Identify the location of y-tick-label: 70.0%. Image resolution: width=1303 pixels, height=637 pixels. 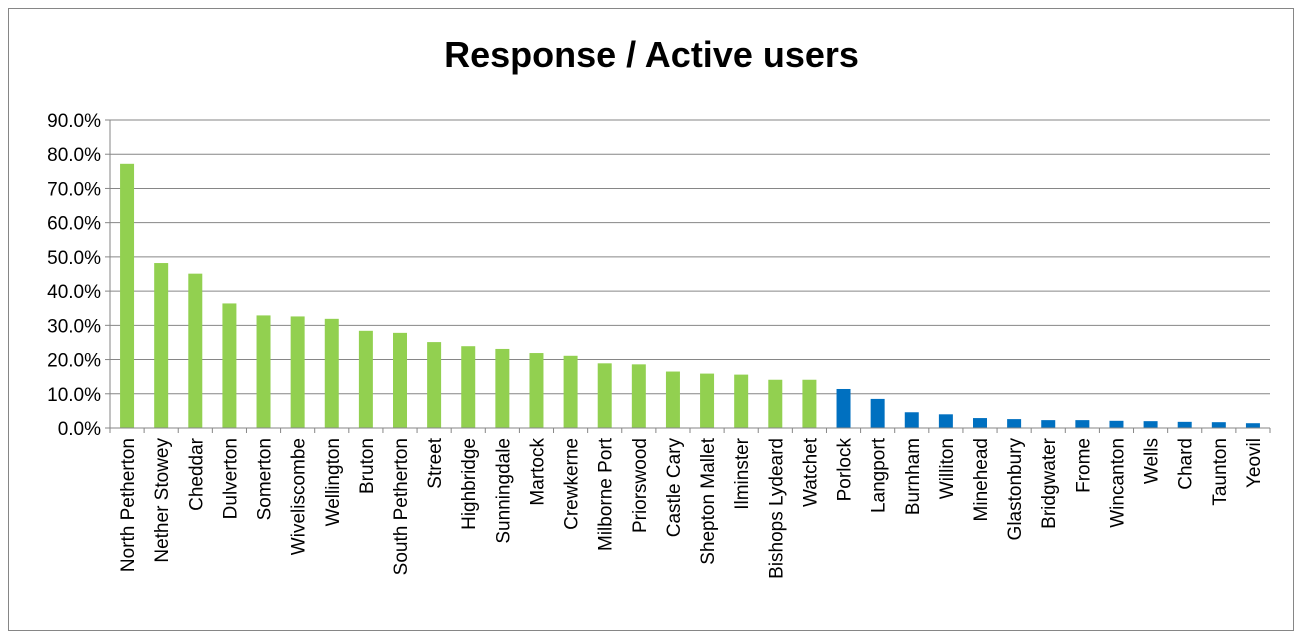
(74, 189).